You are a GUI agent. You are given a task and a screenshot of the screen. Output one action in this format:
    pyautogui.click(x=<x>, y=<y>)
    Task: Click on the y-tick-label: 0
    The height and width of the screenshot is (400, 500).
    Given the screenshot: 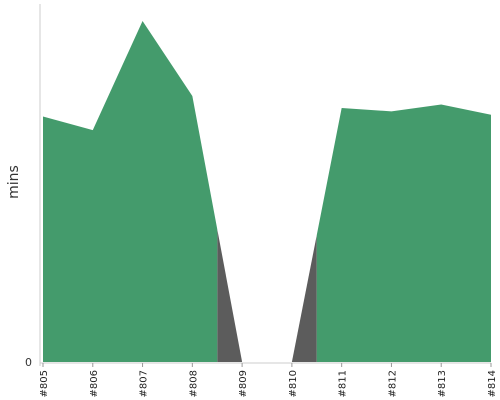 What is the action you would take?
    pyautogui.click(x=28, y=362)
    